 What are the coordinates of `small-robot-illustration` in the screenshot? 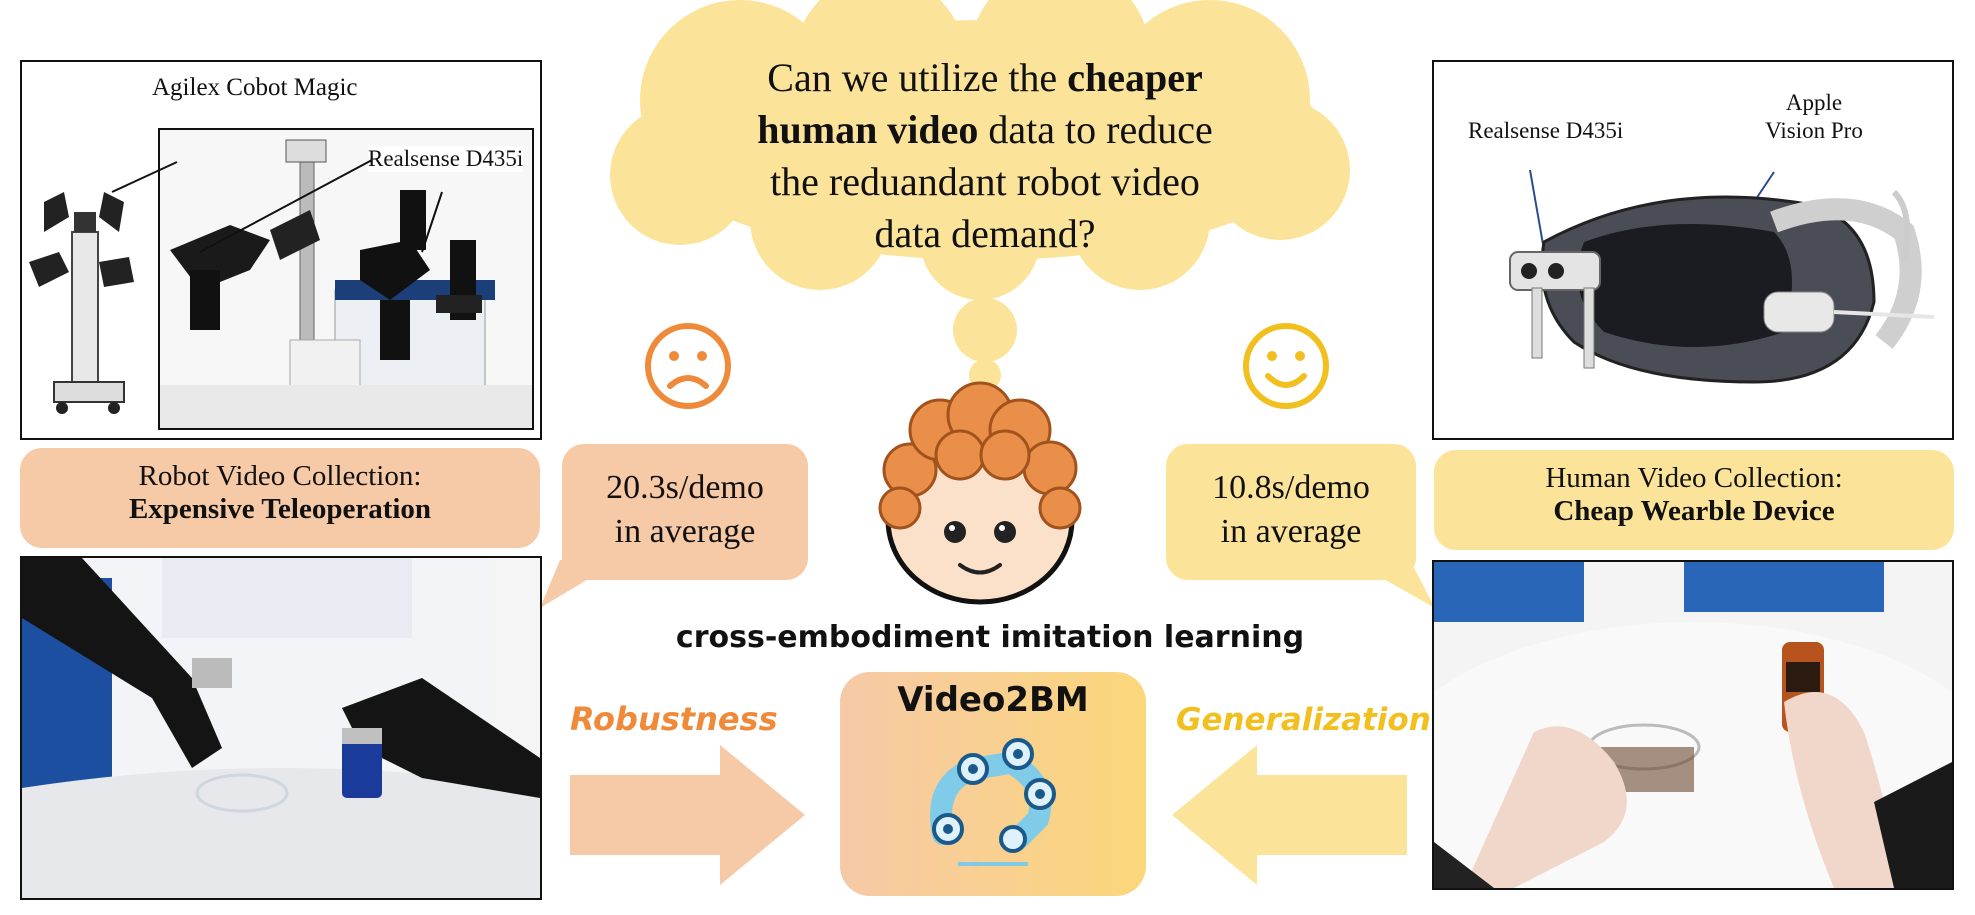 It's located at (81, 303).